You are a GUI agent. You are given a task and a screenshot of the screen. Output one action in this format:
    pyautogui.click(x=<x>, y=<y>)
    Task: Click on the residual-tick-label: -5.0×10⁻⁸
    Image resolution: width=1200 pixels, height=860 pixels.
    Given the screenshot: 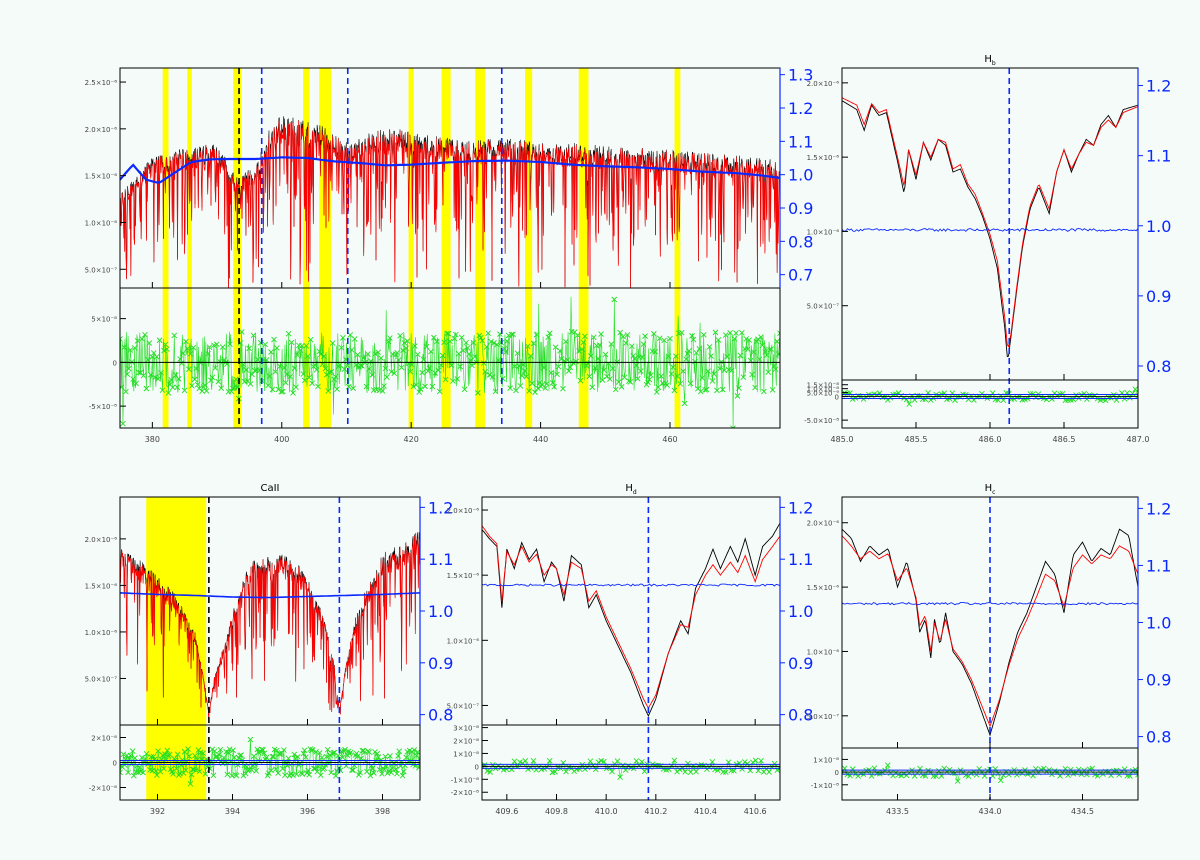 What is the action you would take?
    pyautogui.click(x=821, y=421)
    